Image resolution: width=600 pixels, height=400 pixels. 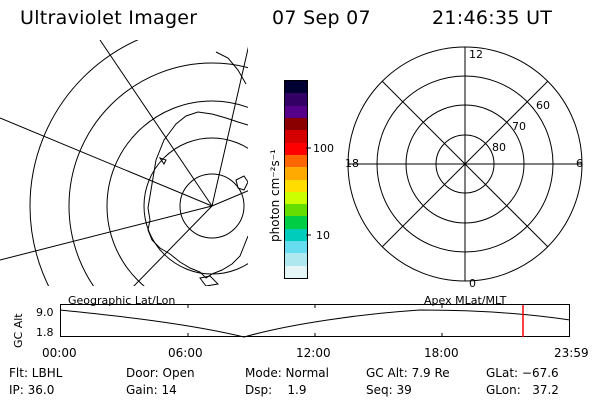 I want to click on altitude-plot, so click(x=315, y=321).